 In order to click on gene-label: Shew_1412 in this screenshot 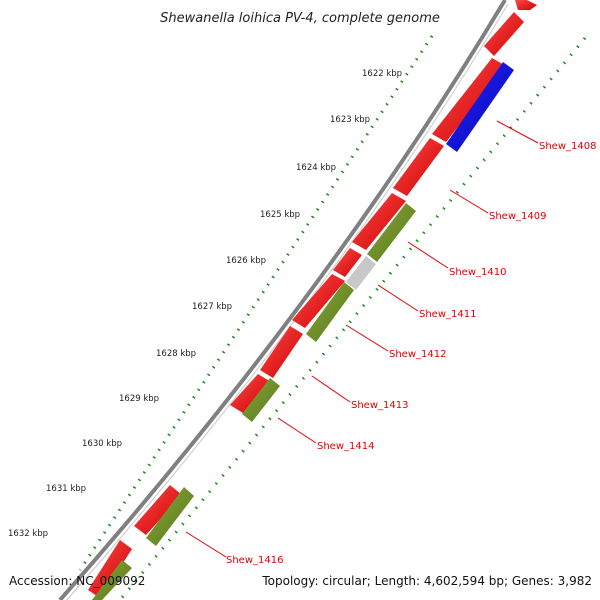, I will do `click(417, 354)`.